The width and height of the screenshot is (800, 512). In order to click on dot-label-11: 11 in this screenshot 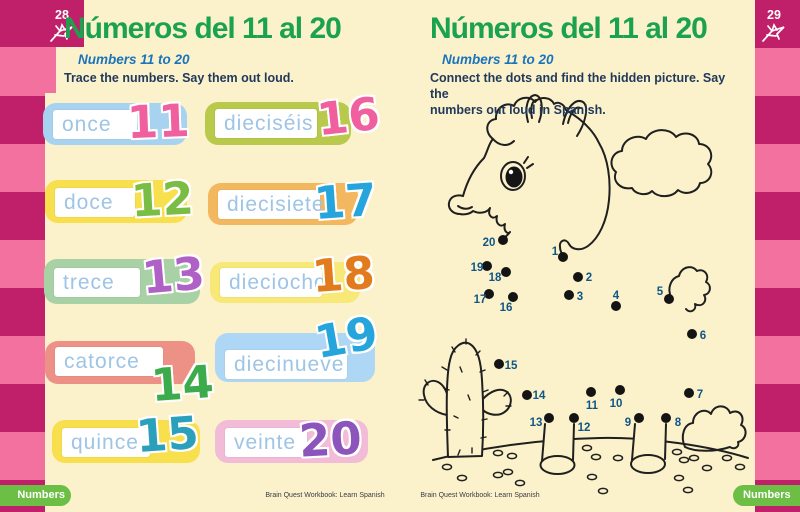, I will do `click(592, 406)`.